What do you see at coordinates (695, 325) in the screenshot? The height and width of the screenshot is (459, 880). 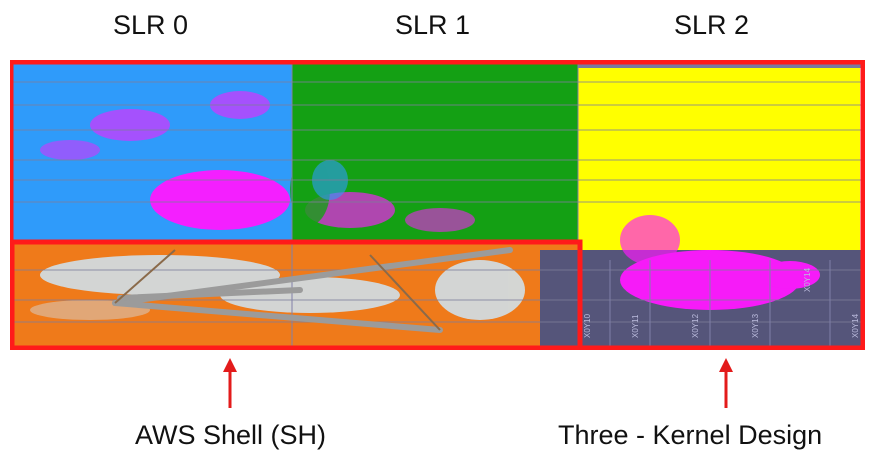 I see `clock-region-label: X0Y12` at bounding box center [695, 325].